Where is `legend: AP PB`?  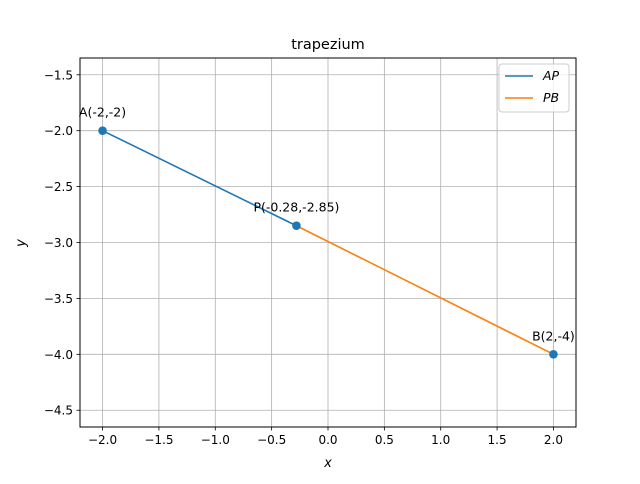
legend: AP PB is located at coordinates (534, 88).